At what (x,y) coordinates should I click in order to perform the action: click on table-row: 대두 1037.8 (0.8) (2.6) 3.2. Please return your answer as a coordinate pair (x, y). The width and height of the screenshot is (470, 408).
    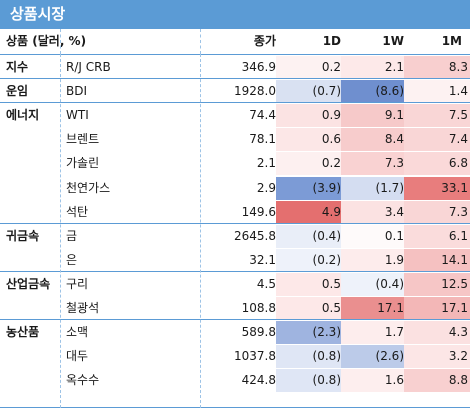
    Looking at the image, I should click on (235, 356).